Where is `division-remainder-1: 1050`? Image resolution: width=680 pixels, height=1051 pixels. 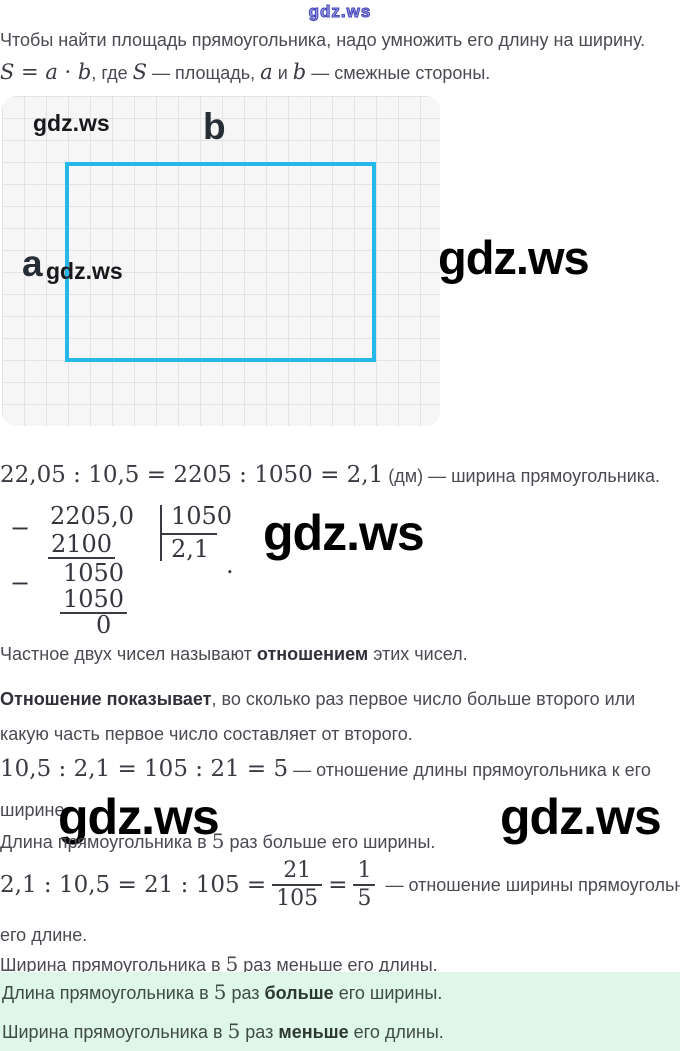 division-remainder-1: 1050 is located at coordinates (94, 573).